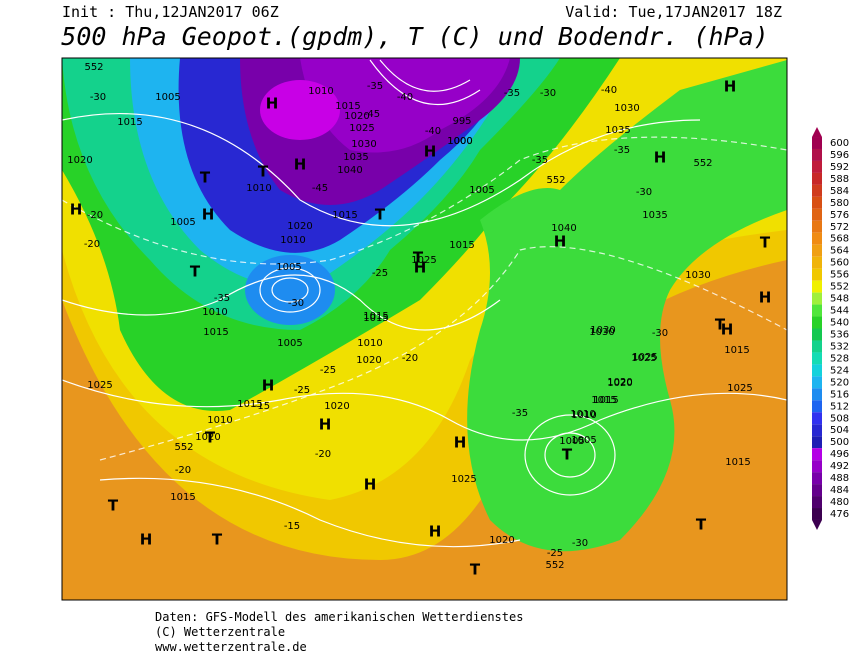  Describe the element at coordinates (839, 490) in the screenshot. I see `legend-label: 484` at that location.